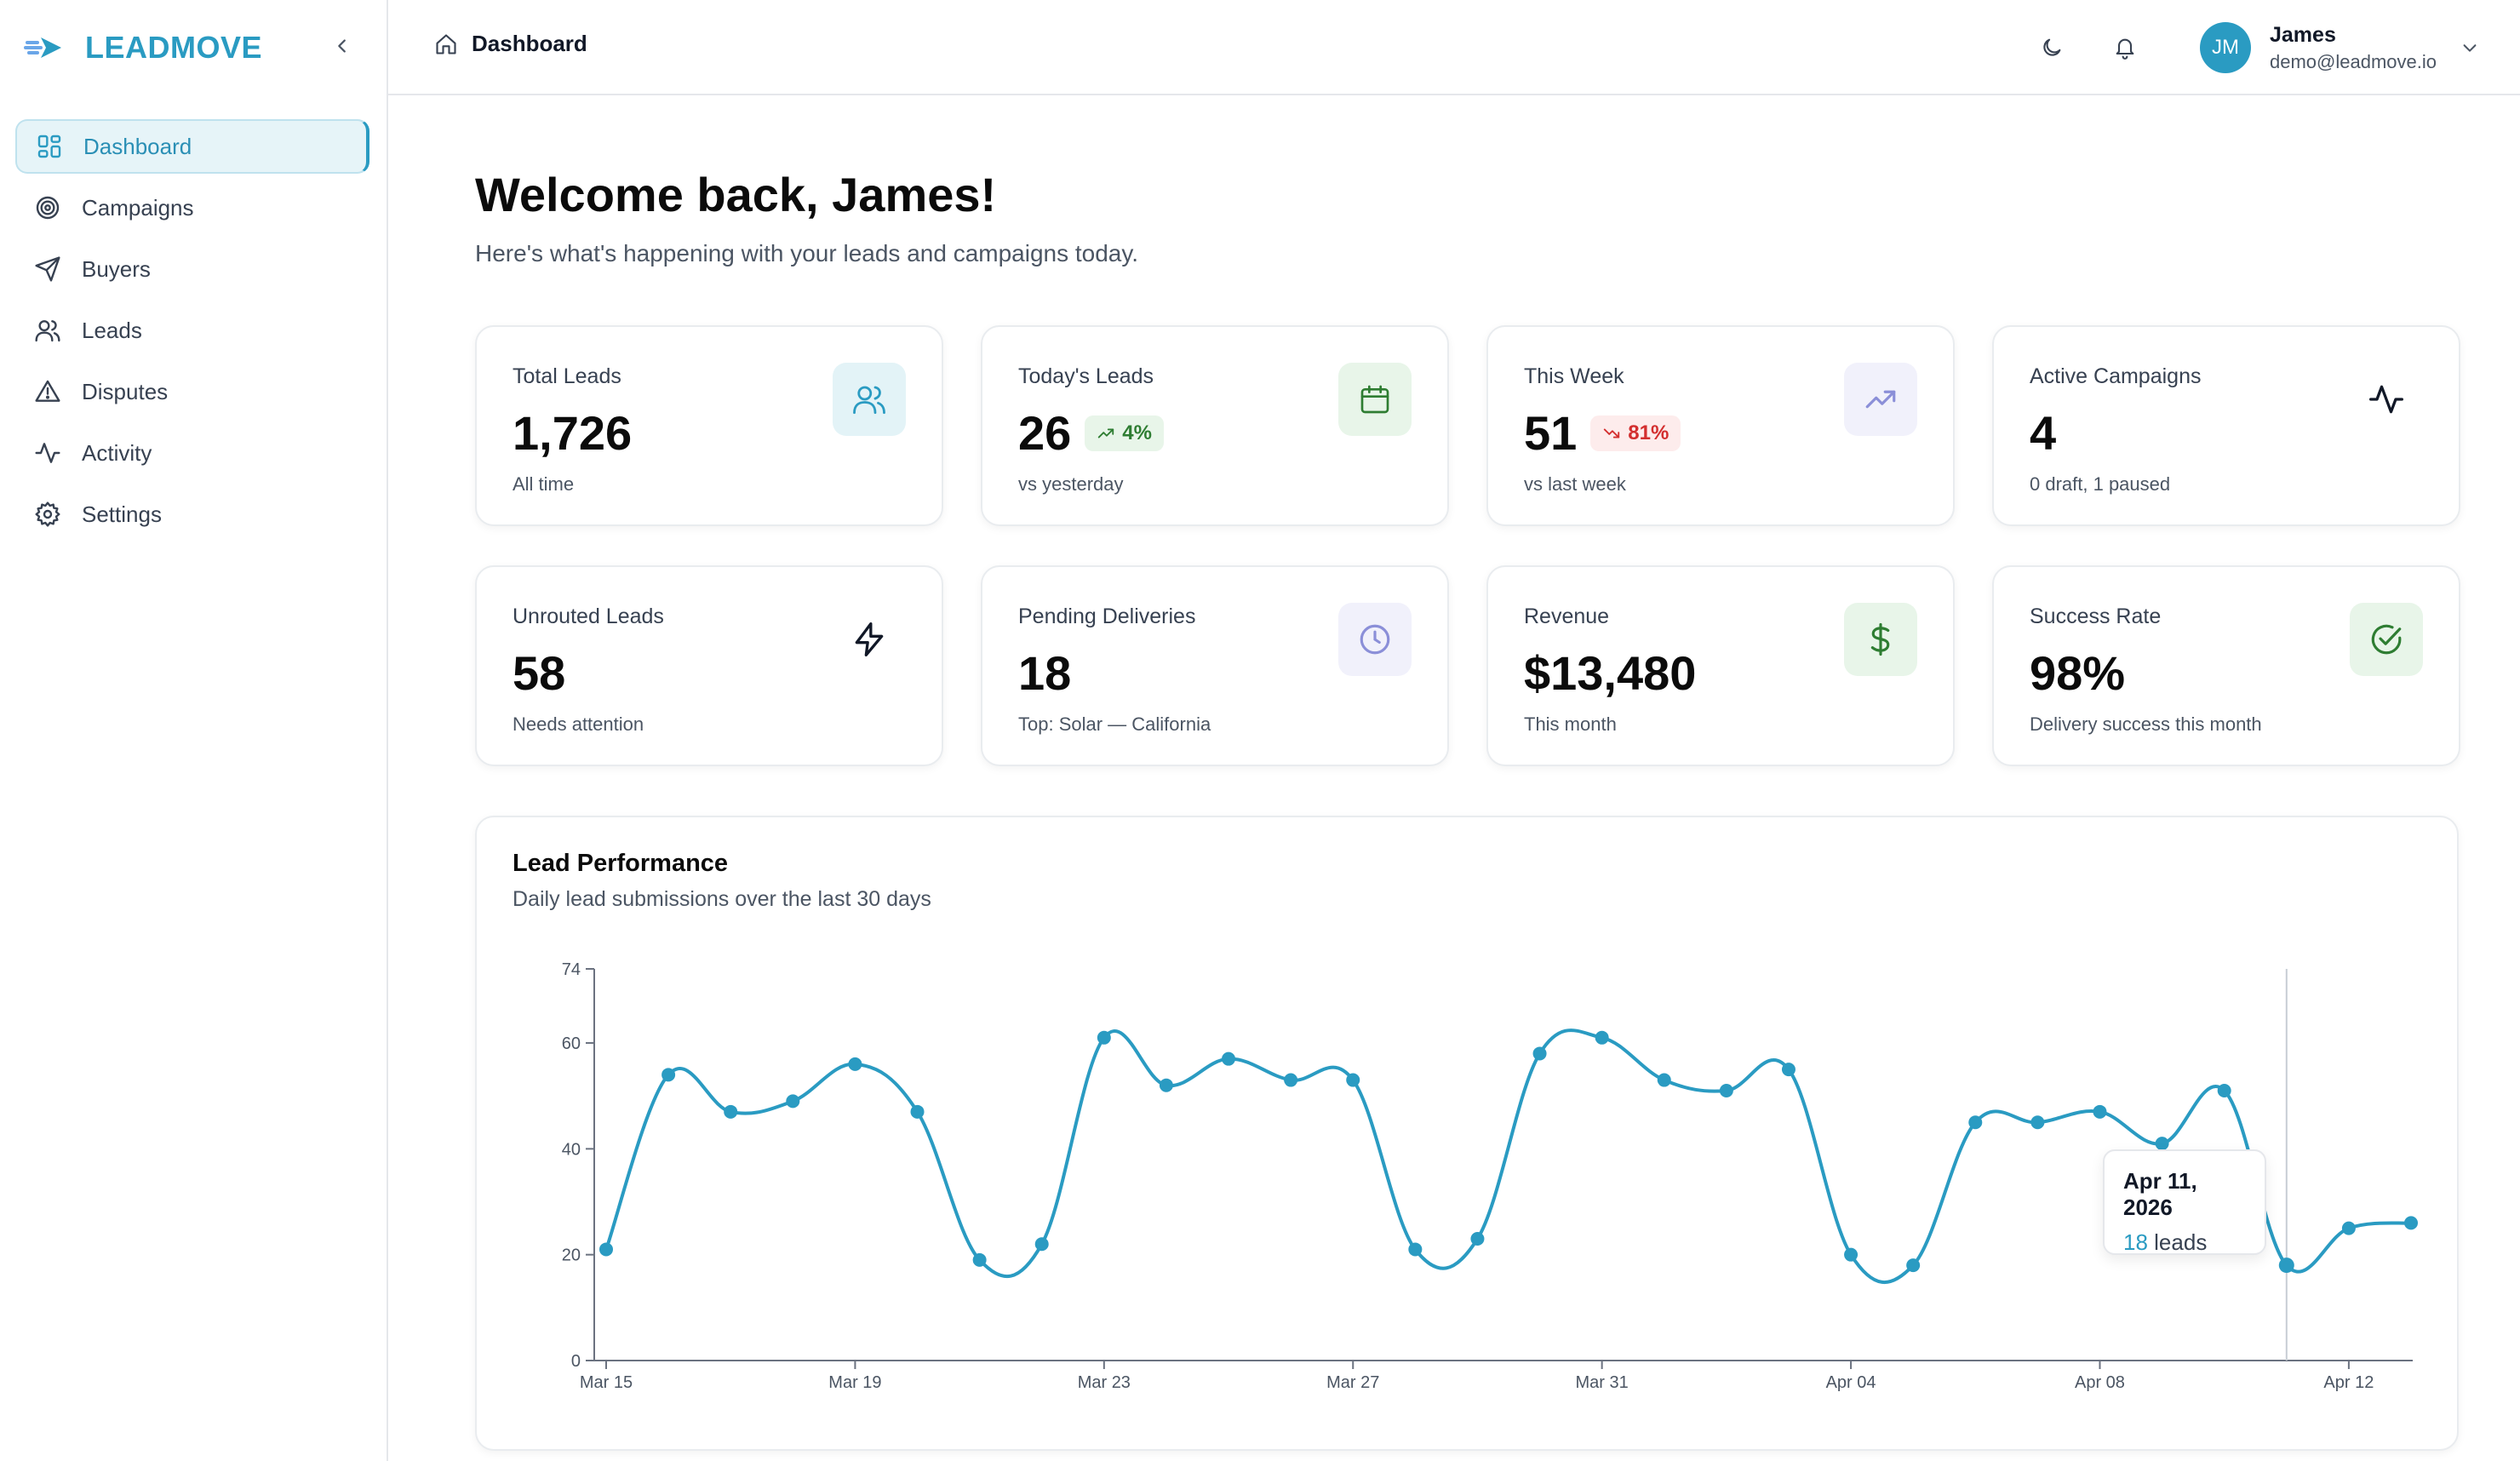  What do you see at coordinates (854, 1382) in the screenshot?
I see `x-tick-label: Mar 19` at bounding box center [854, 1382].